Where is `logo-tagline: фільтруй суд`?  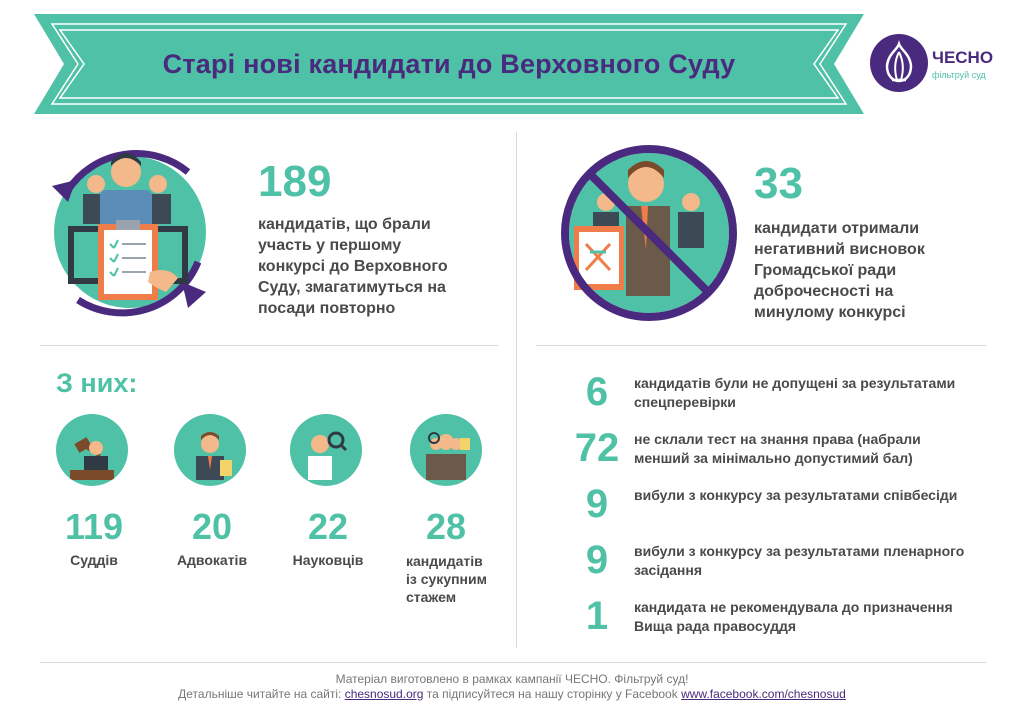
logo-tagline: фільтруй суд is located at coordinates (959, 75).